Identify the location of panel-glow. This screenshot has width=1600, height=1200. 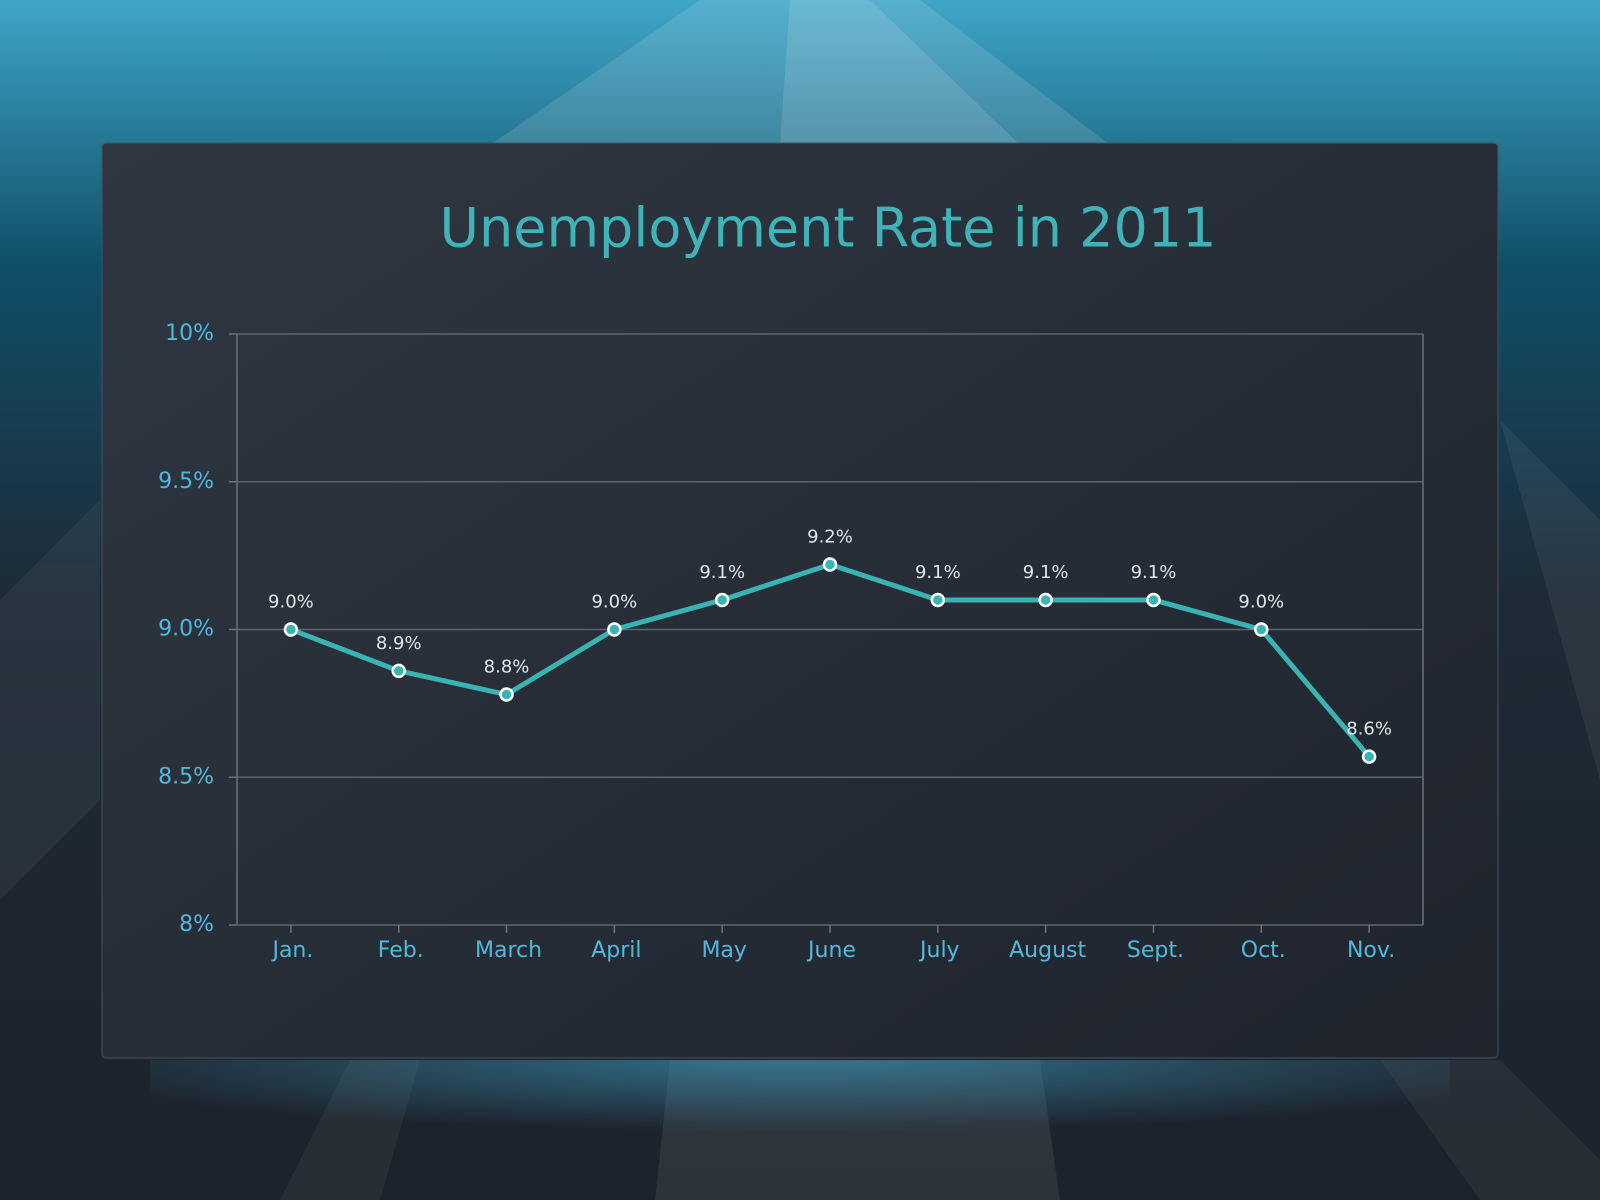
(800, 1120).